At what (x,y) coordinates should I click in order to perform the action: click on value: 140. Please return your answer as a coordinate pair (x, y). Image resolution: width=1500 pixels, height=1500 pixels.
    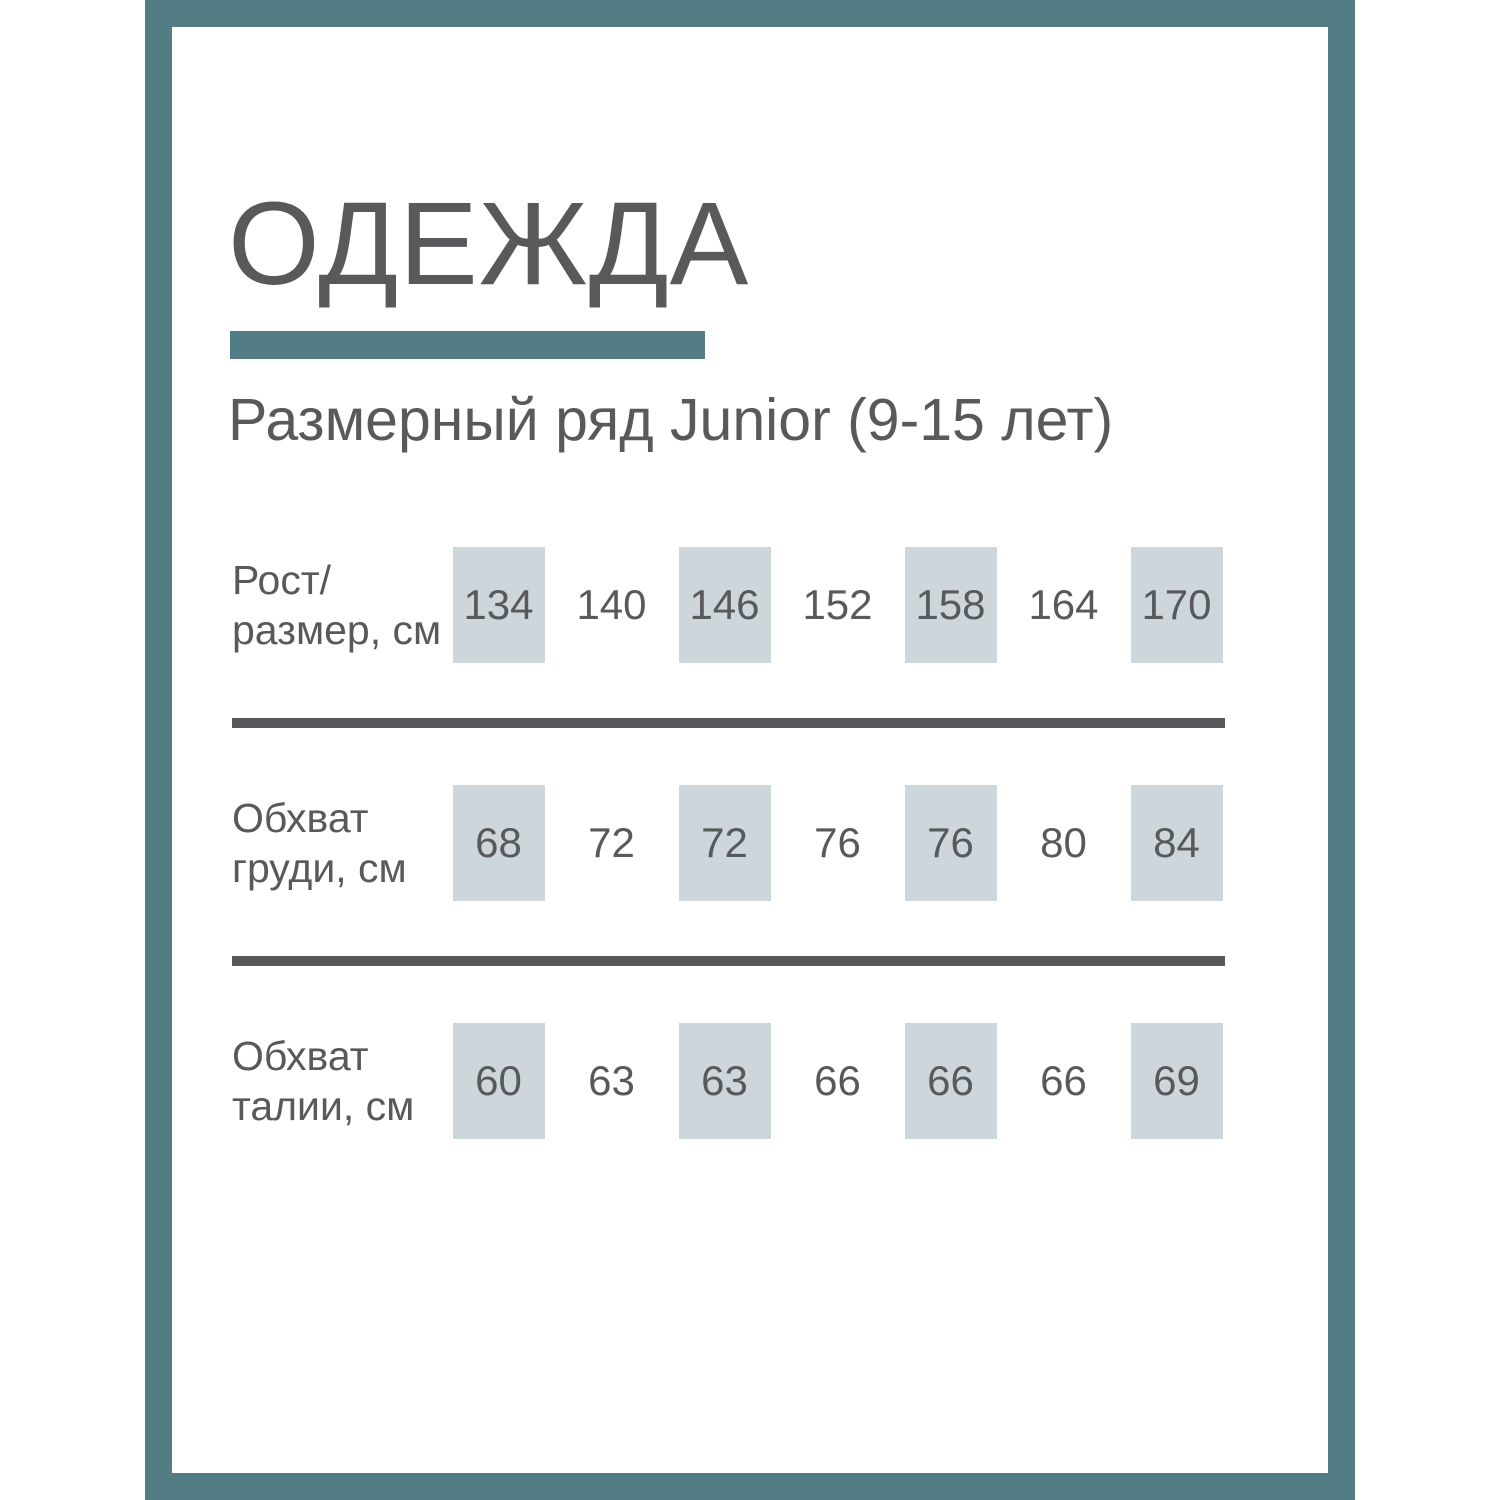
    Looking at the image, I should click on (611, 604).